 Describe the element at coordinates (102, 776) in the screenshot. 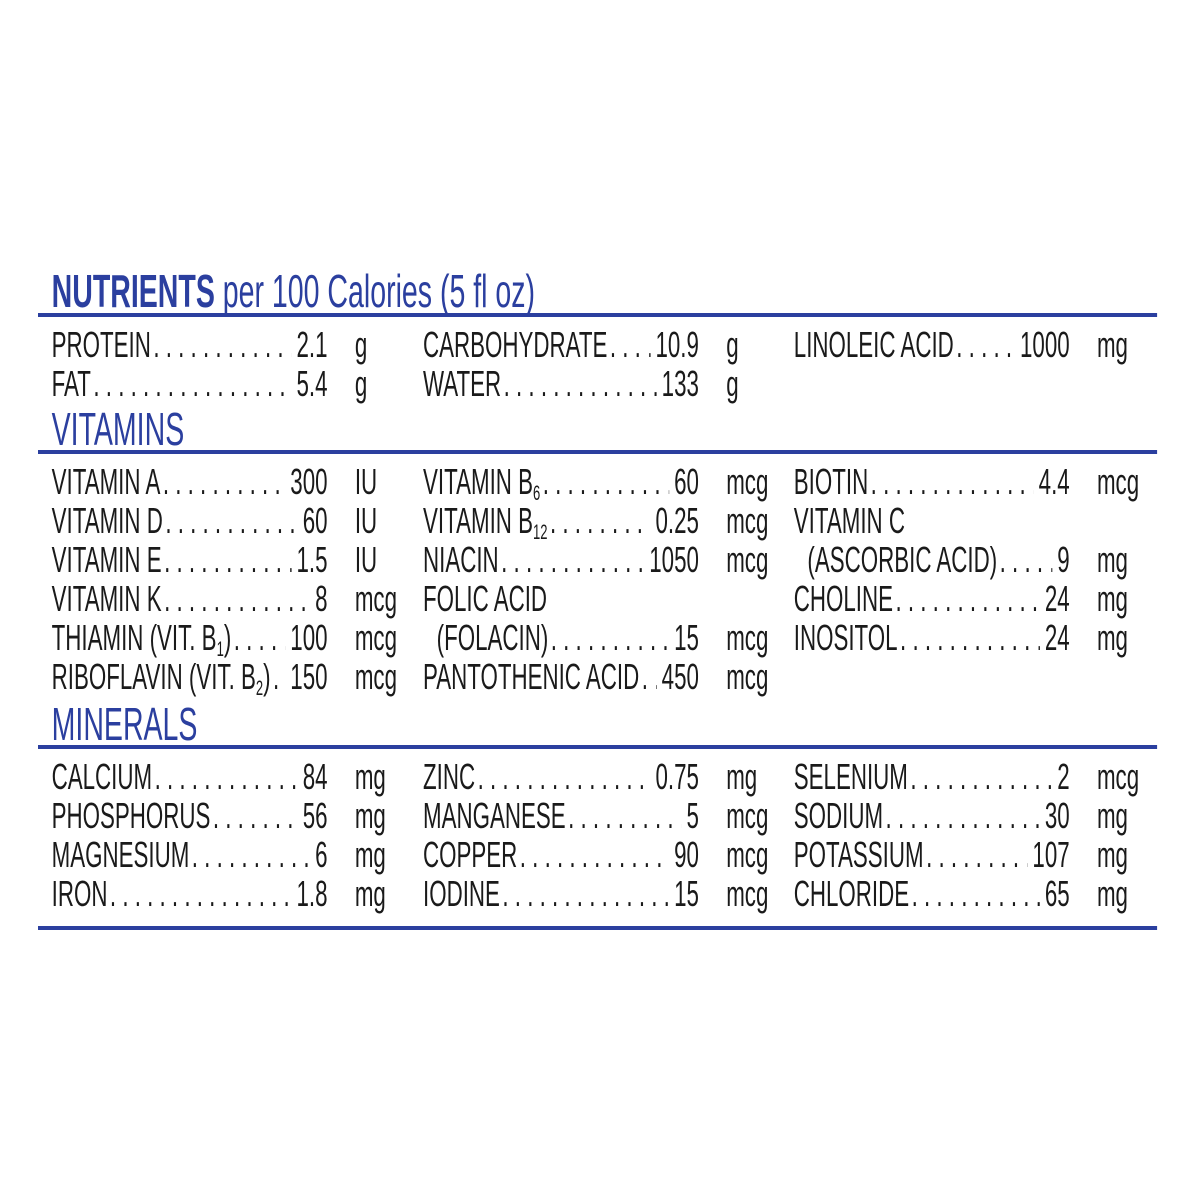

I see `nutrient-name: CALCIUM` at that location.